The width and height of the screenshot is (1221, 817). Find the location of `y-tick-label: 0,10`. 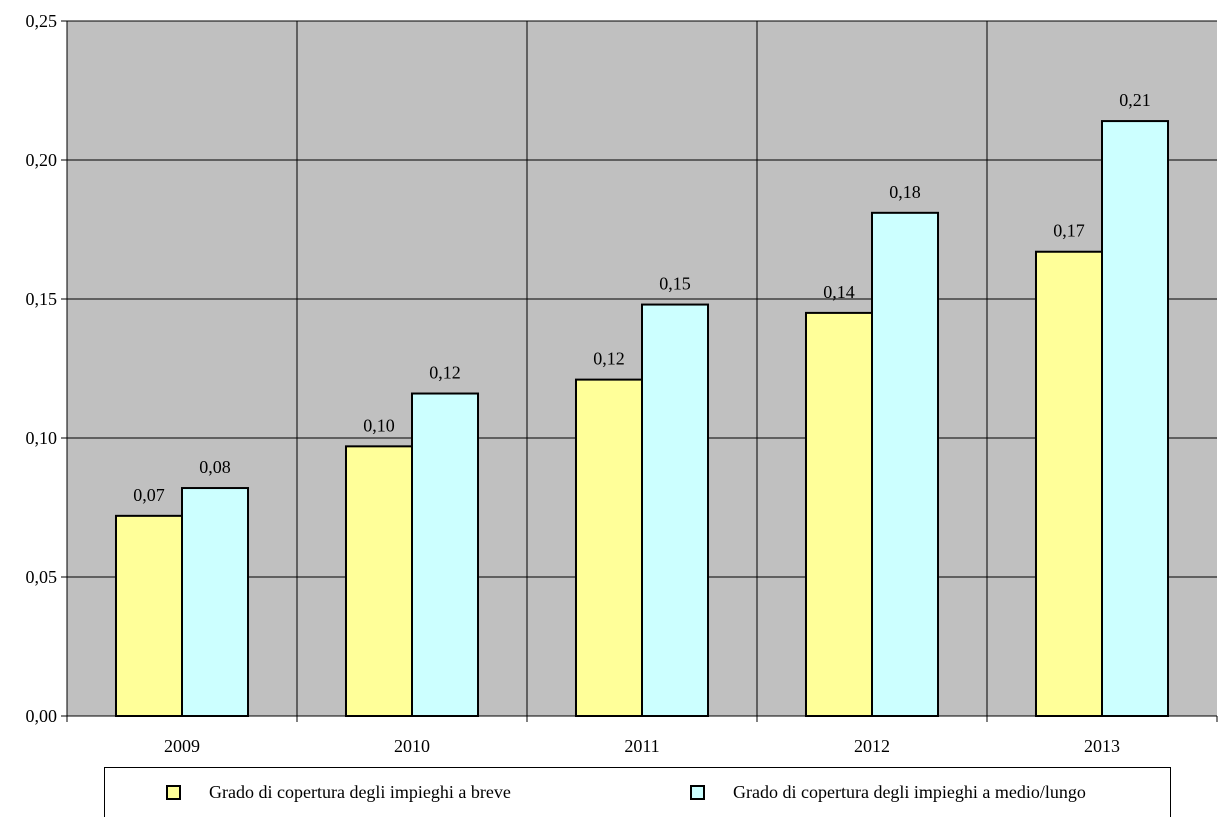

y-tick-label: 0,10 is located at coordinates (42, 438).